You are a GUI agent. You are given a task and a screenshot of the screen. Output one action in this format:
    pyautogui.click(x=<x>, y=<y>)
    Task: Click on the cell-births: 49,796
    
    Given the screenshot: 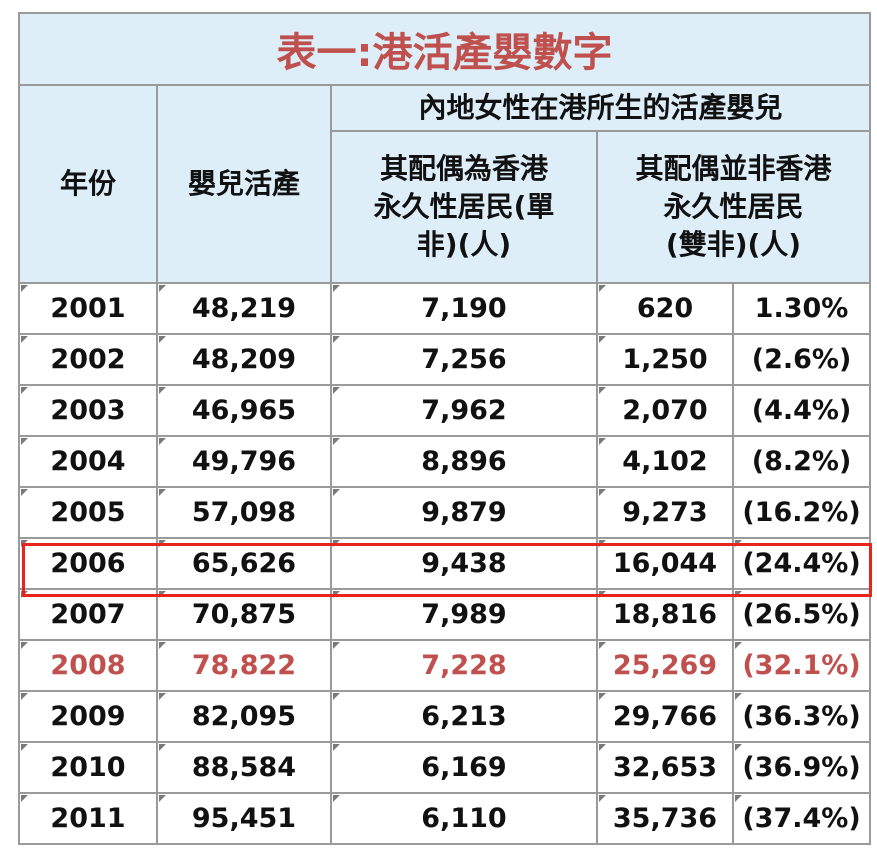 What is the action you would take?
    pyautogui.click(x=244, y=461)
    